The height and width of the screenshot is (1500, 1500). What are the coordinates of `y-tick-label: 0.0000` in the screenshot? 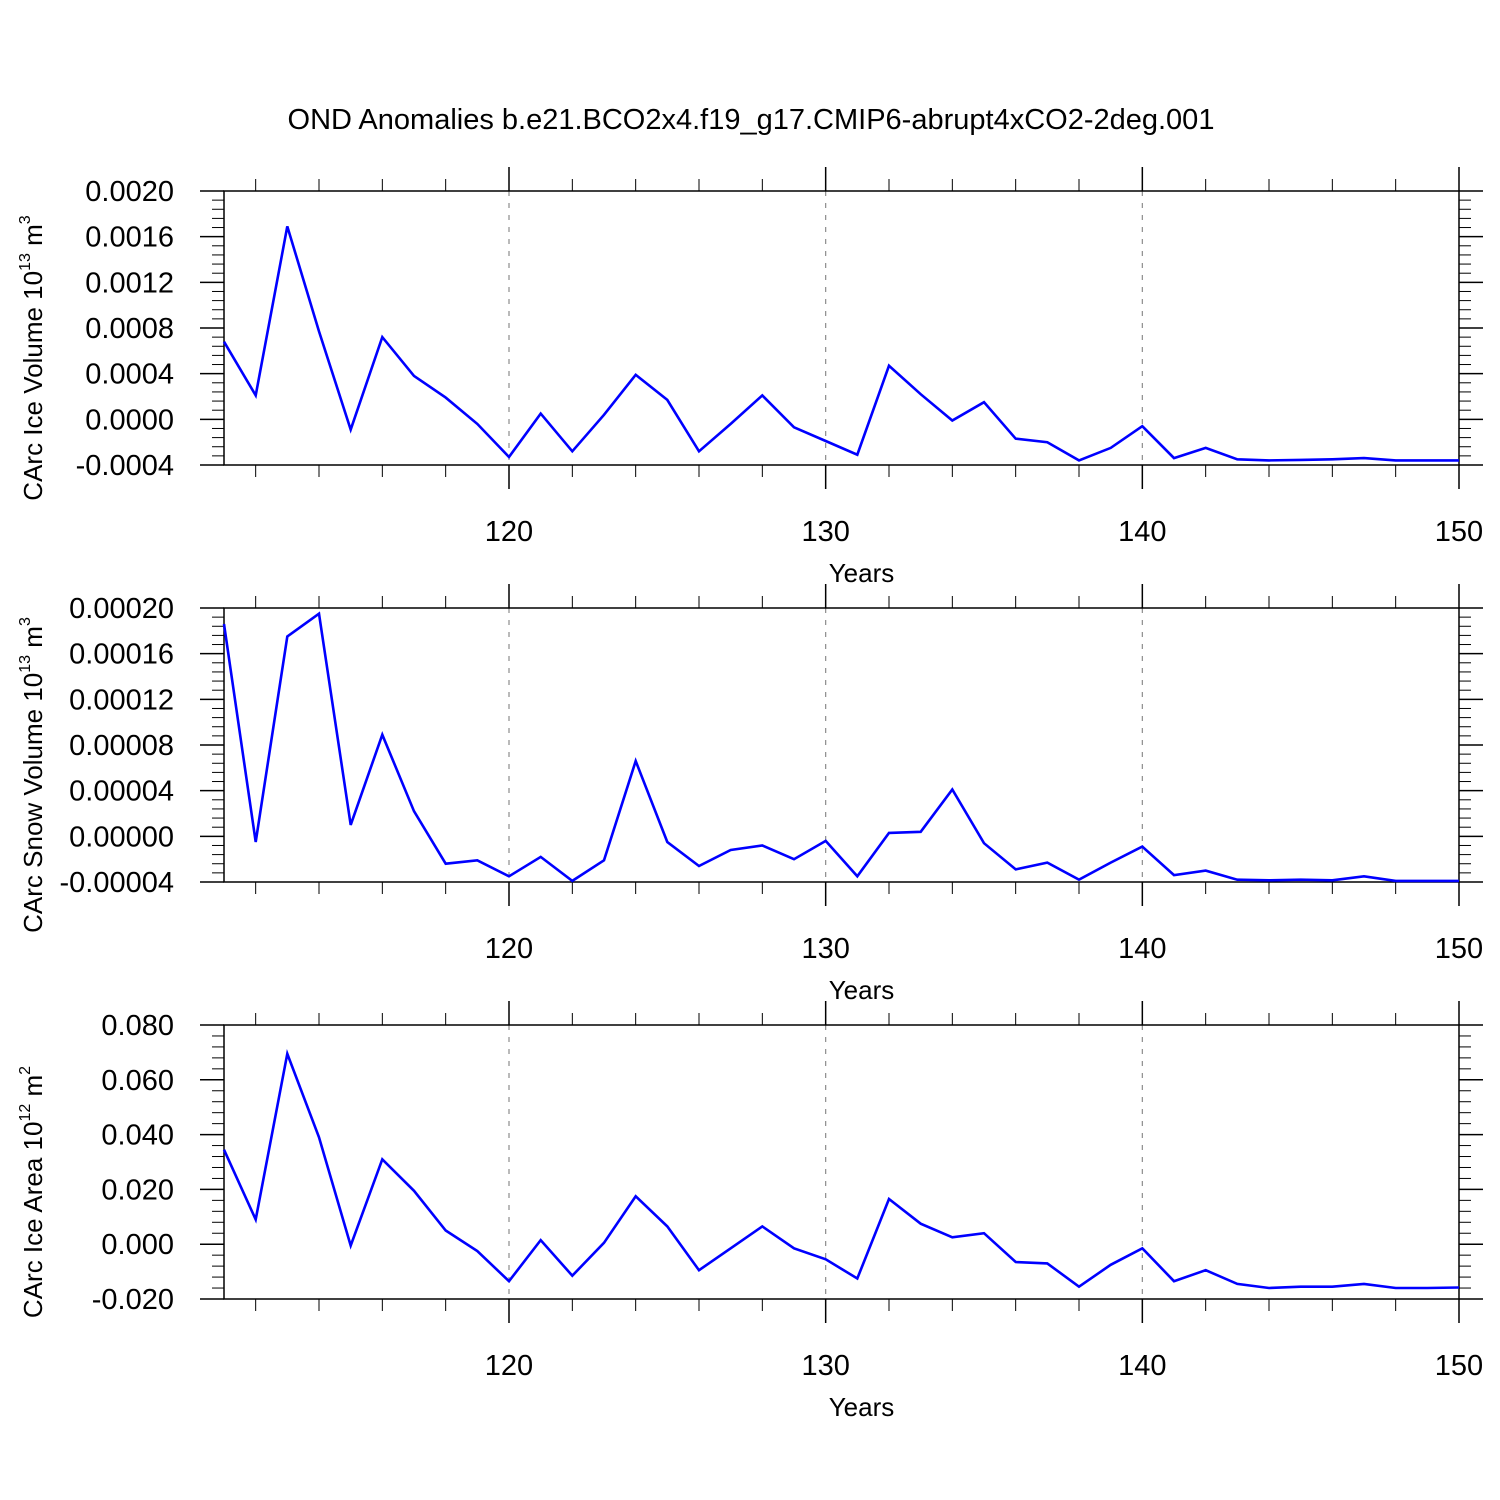 It's located at (129, 420).